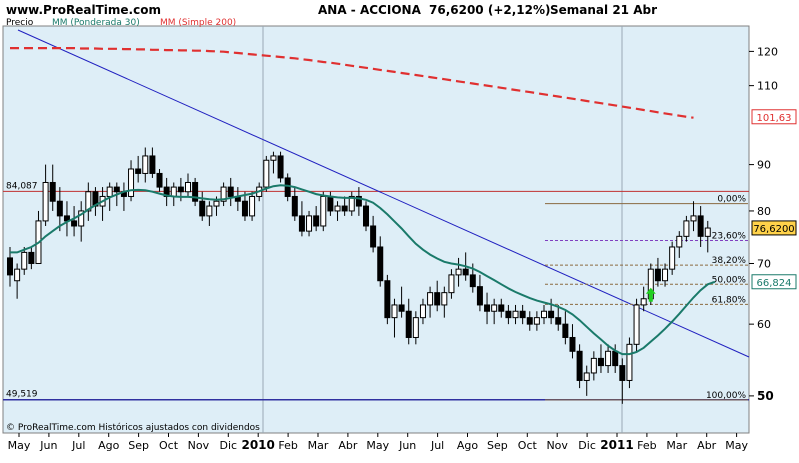 The image size is (799, 463). I want to click on y-tick-label: 90, so click(764, 165).